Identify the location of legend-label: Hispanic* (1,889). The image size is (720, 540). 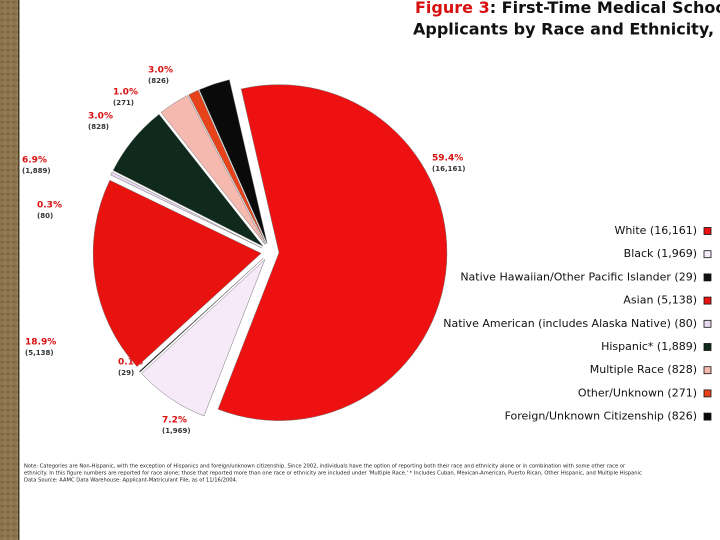
(649, 346).